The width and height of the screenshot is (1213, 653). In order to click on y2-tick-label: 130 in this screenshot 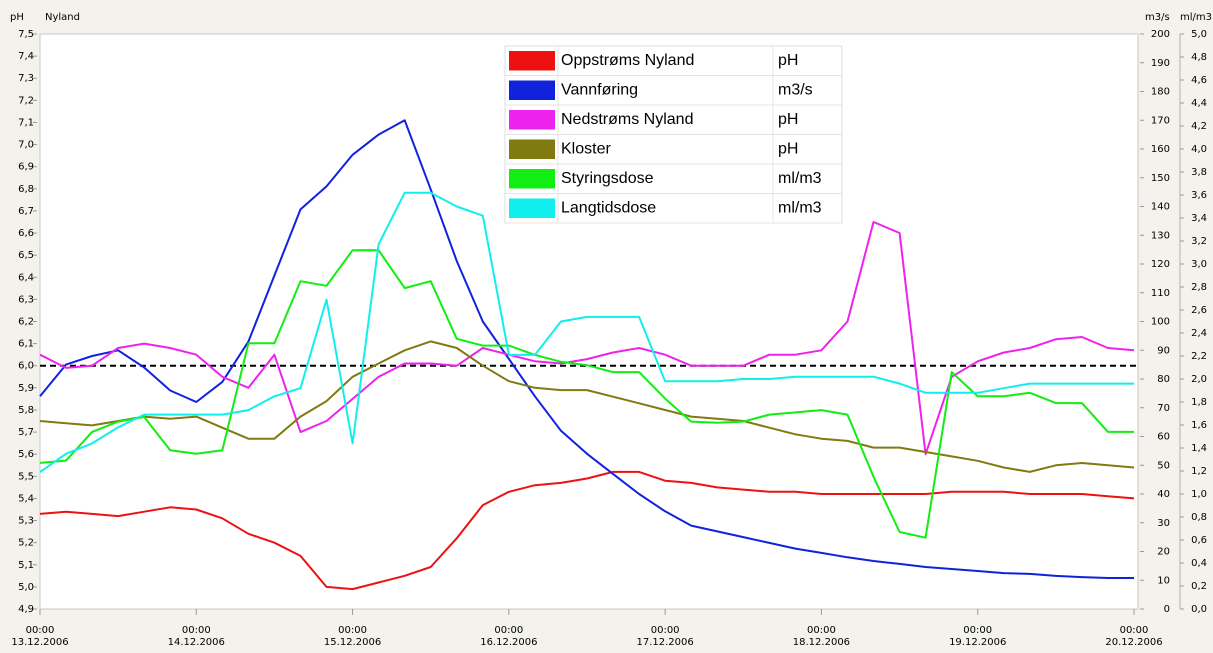, I will do `click(1160, 235)`.